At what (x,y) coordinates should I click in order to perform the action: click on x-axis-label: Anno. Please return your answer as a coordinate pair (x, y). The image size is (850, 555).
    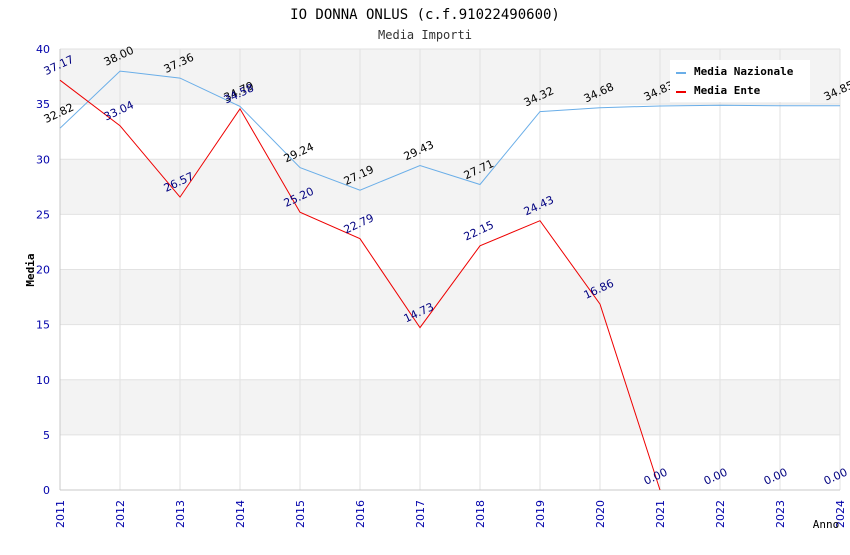
    Looking at the image, I should click on (826, 524).